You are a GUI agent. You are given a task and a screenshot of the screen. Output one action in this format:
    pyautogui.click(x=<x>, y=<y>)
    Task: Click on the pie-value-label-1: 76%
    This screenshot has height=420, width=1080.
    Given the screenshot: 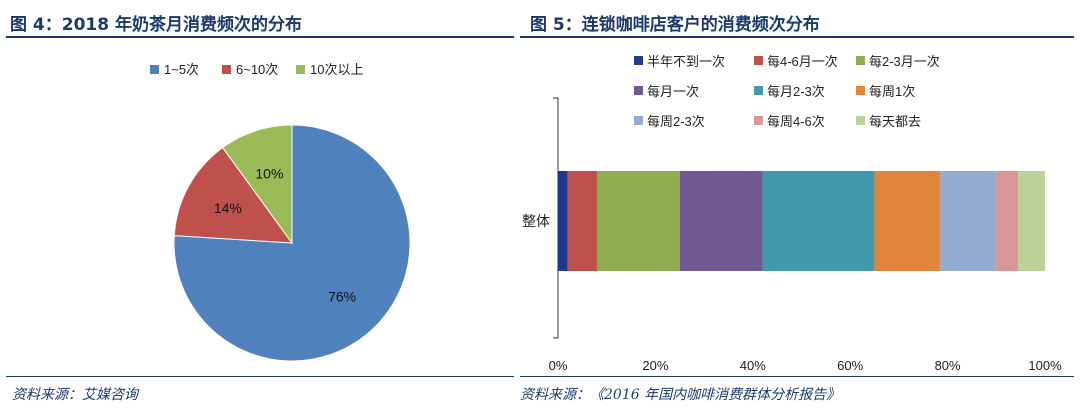 What is the action you would take?
    pyautogui.click(x=342, y=296)
    